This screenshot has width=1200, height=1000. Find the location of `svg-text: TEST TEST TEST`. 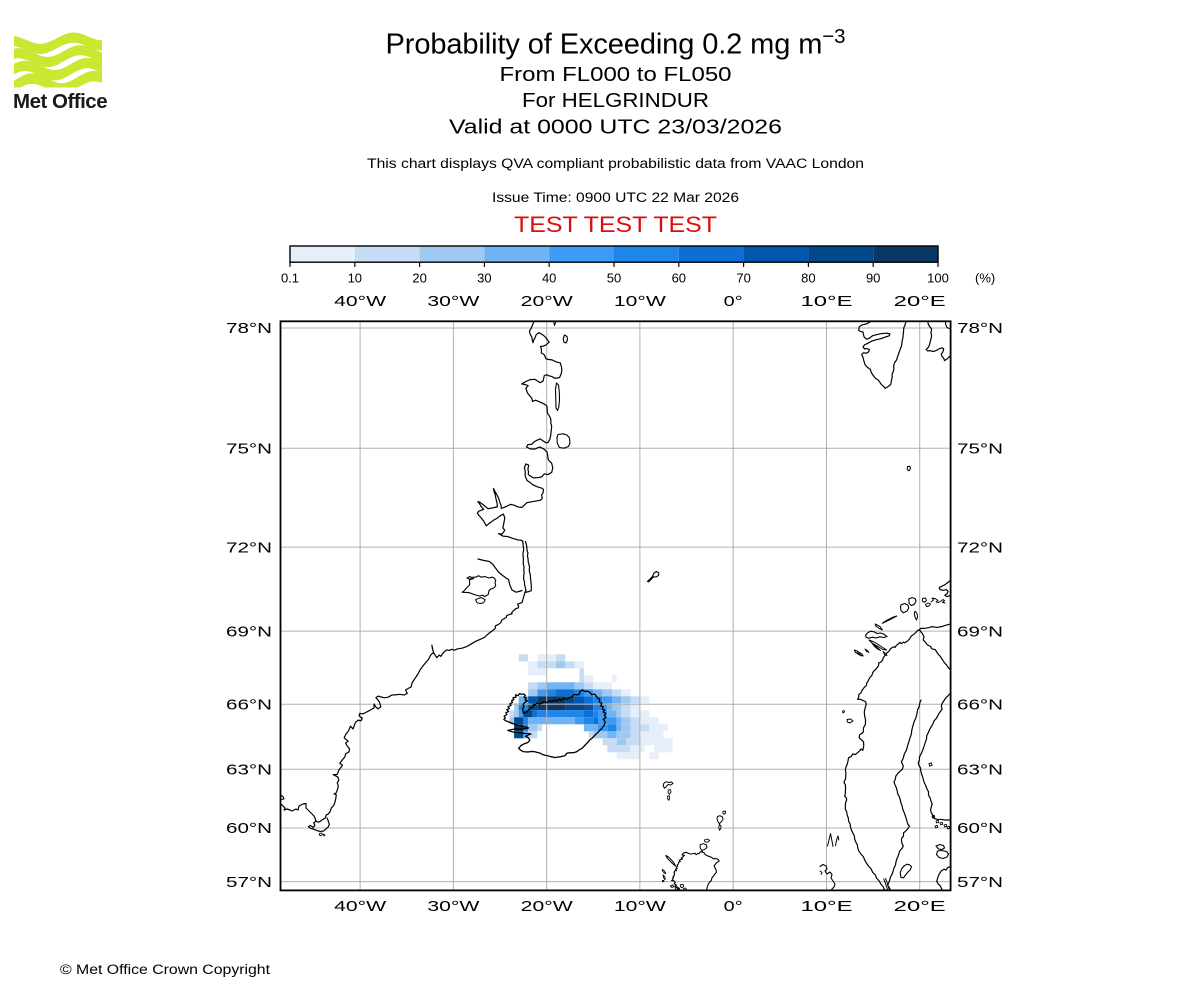

svg-text: TEST TEST TEST is located at coordinates (615, 224).